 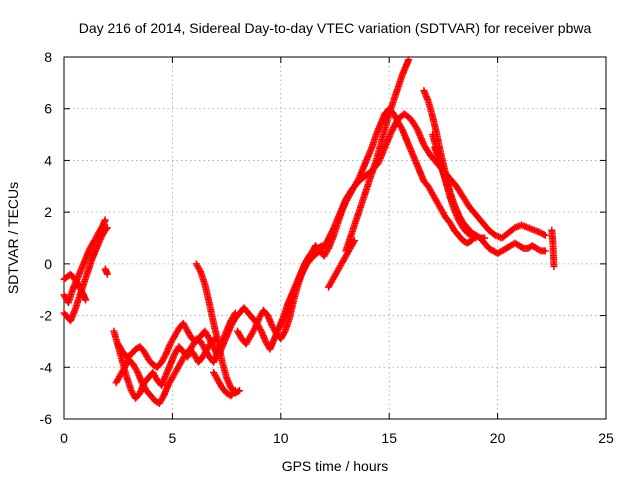 I want to click on y-tick-label: -2, so click(x=46, y=316).